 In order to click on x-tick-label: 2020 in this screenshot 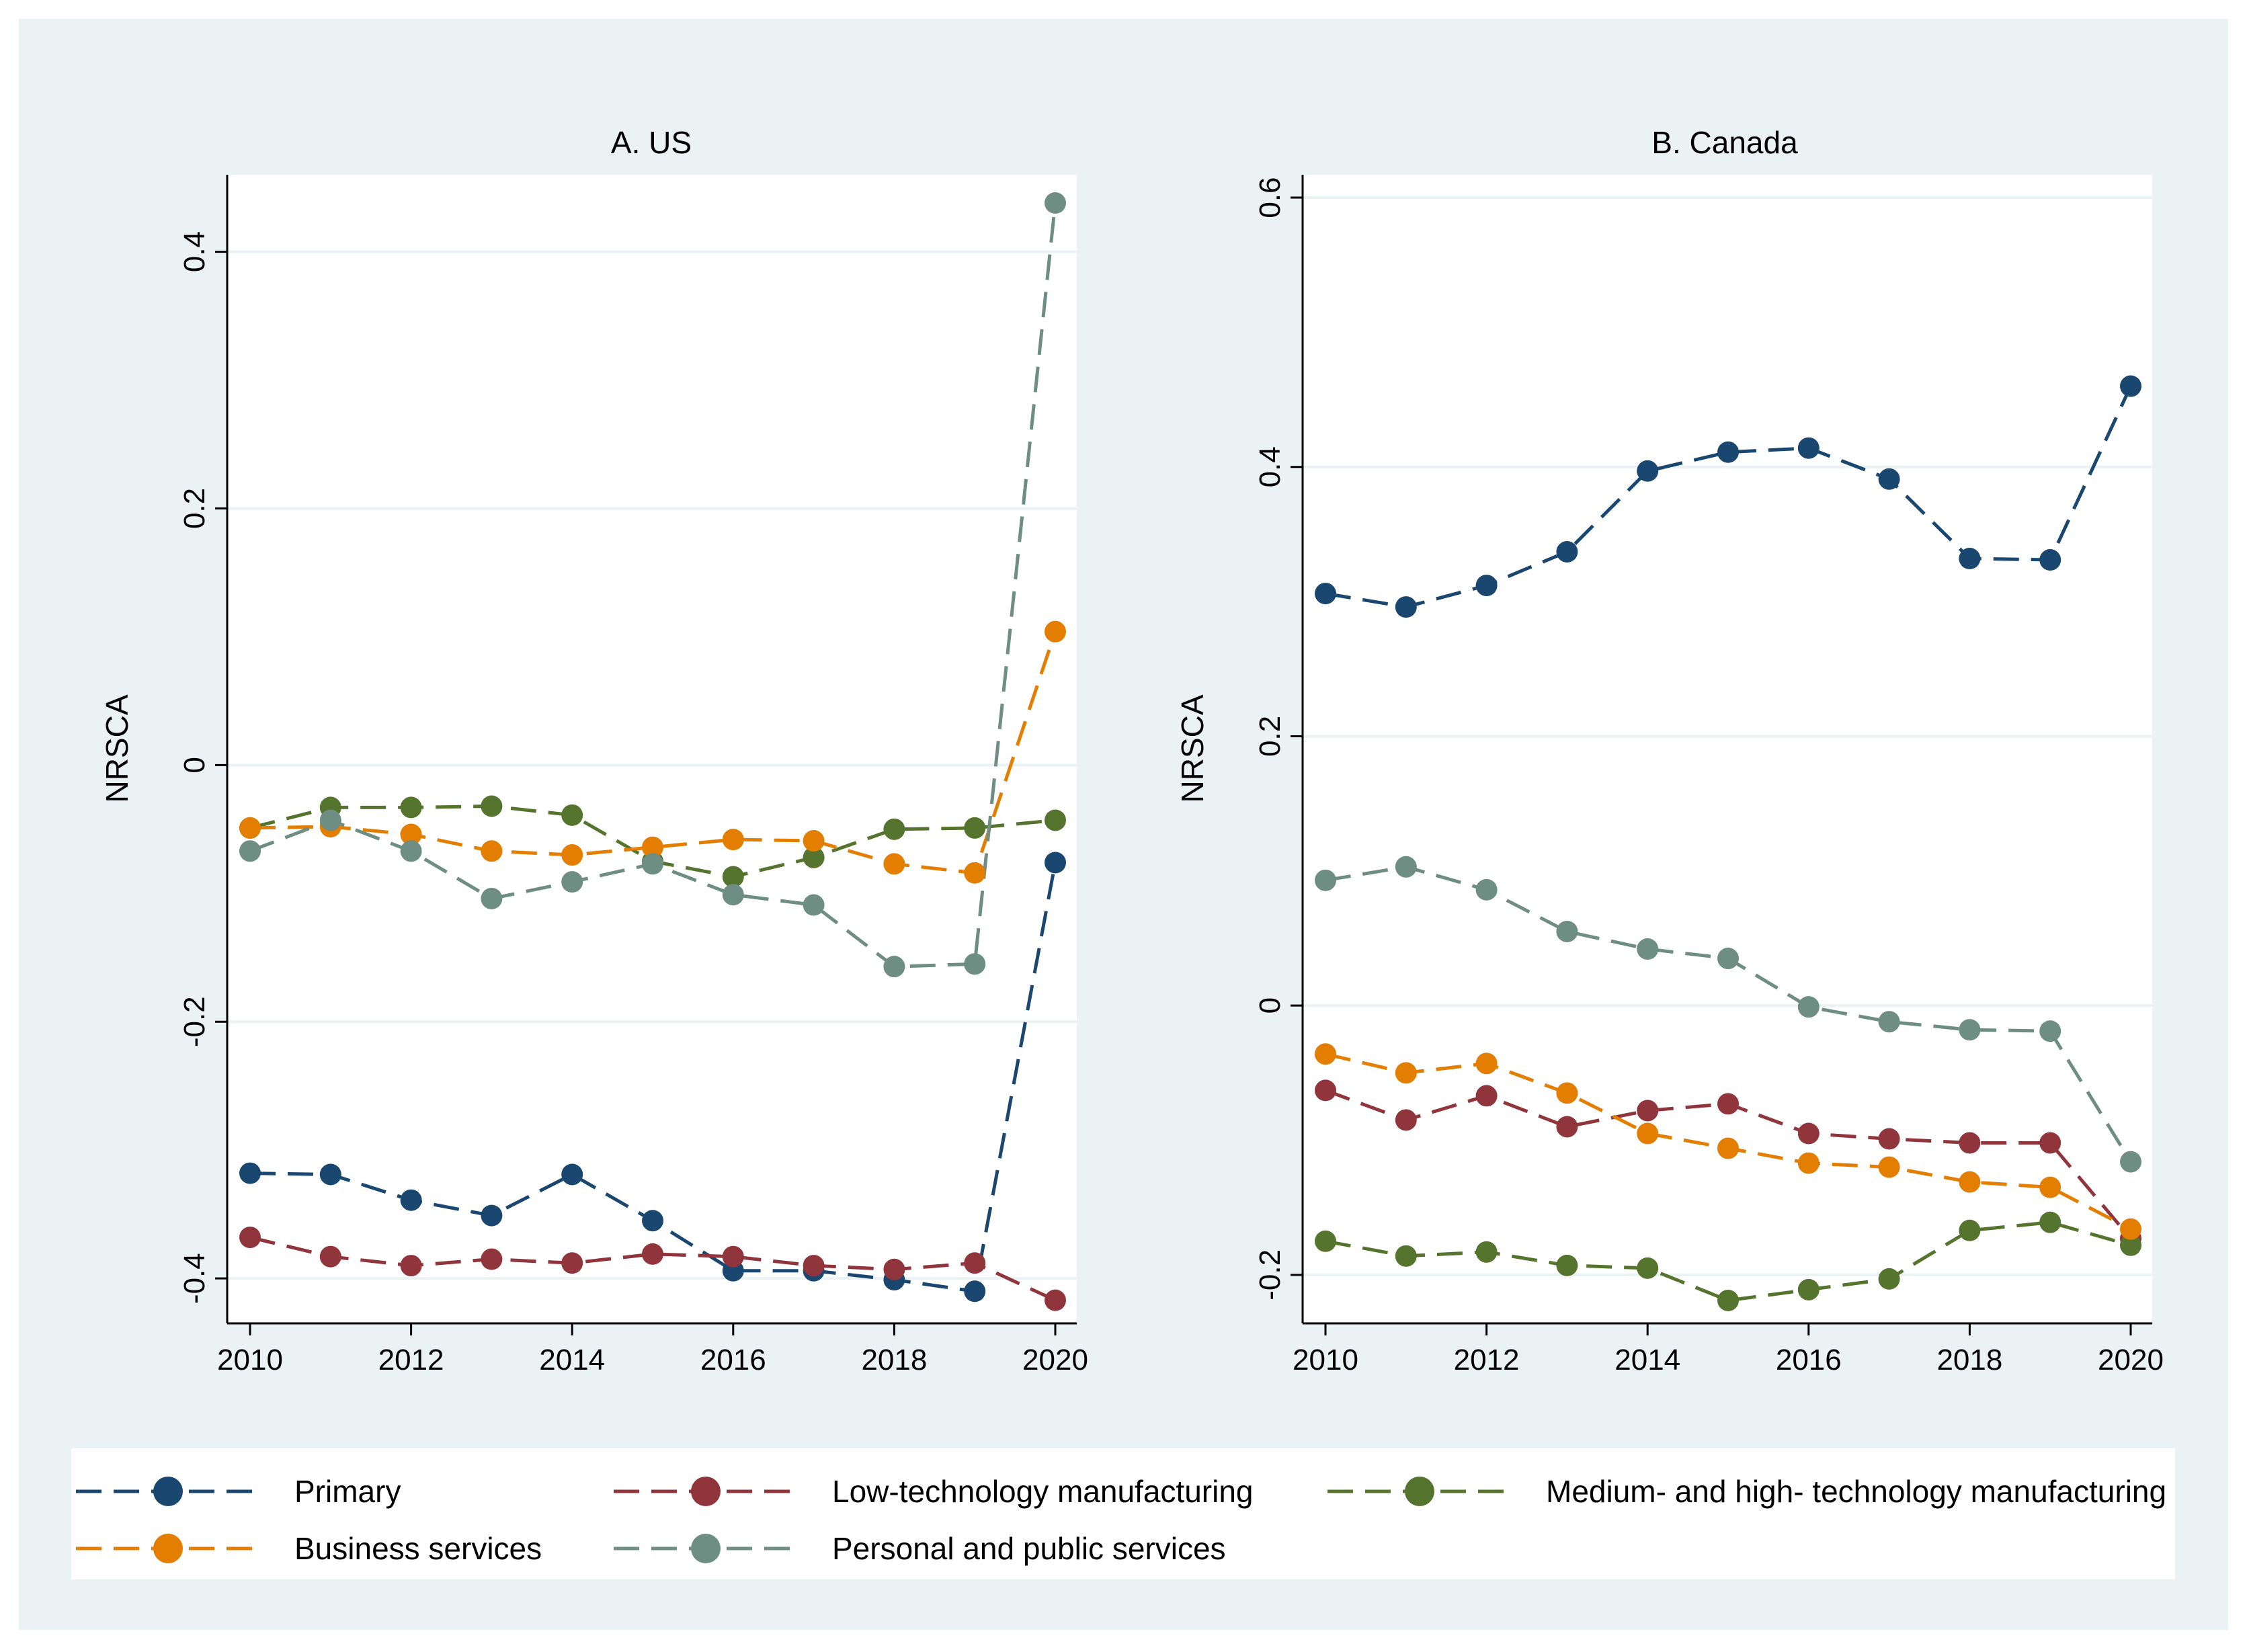, I will do `click(1055, 1360)`.